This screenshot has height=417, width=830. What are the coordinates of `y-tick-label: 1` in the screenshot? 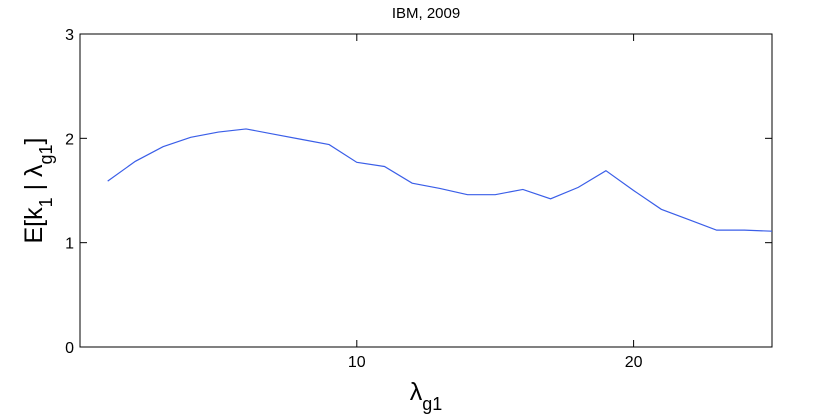 It's located at (69, 244).